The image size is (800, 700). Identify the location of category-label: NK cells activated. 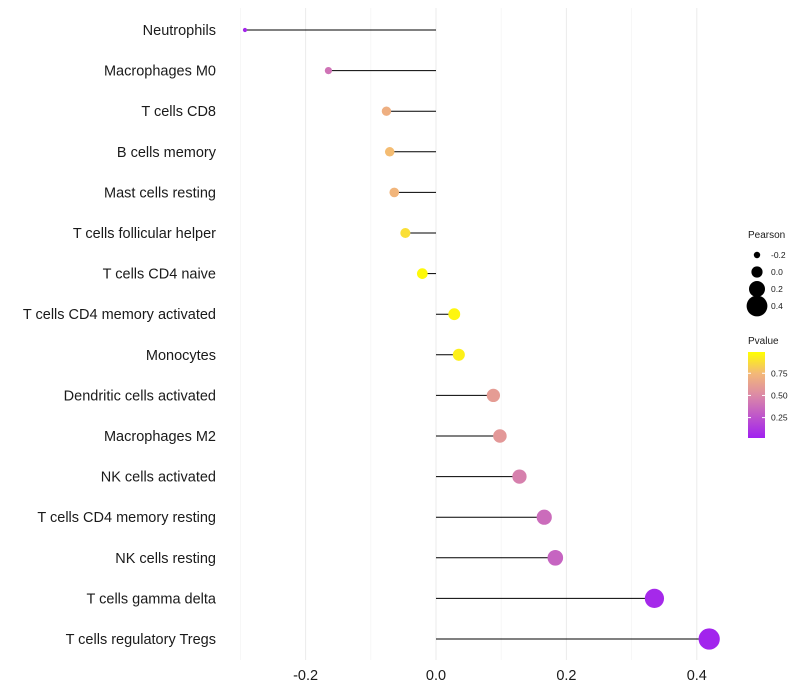
(158, 478).